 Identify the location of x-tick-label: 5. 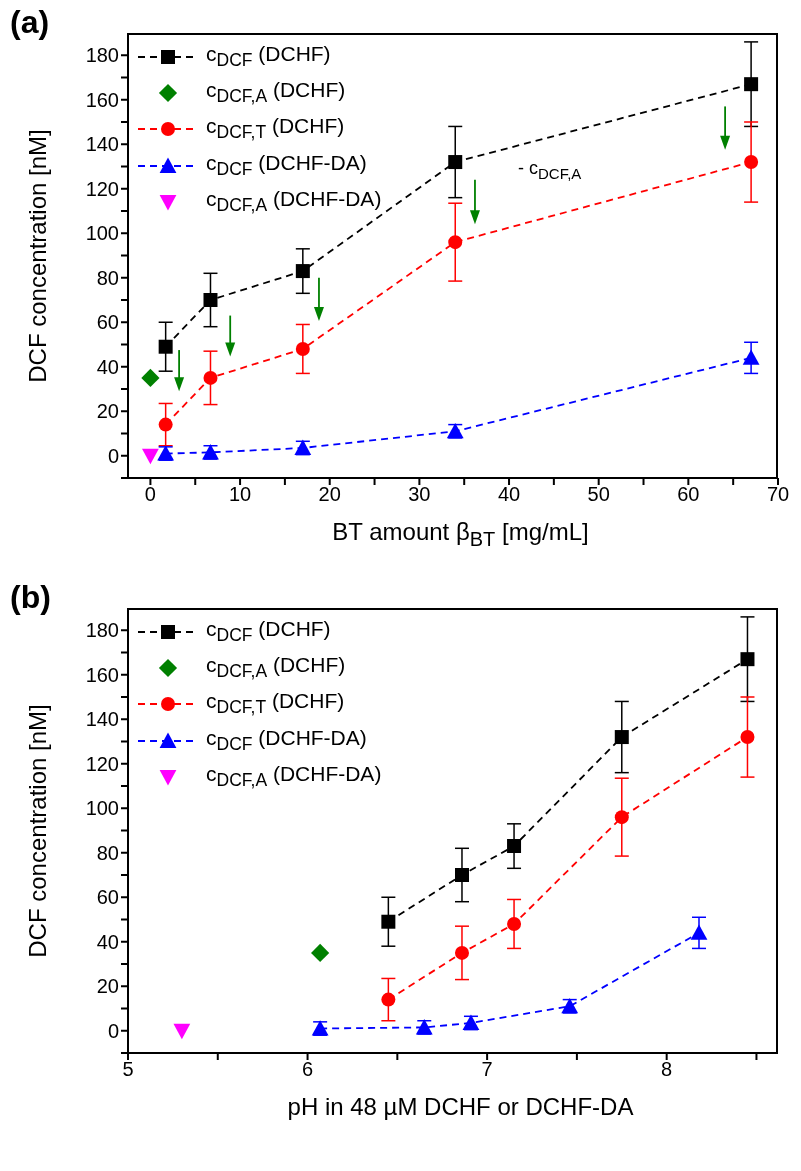
(128, 1069).